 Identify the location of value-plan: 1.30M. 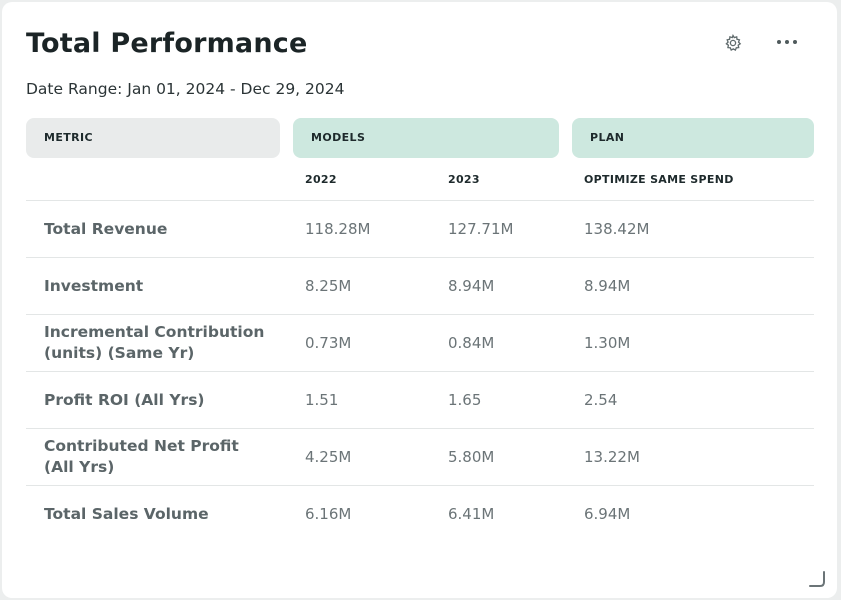
(607, 343).